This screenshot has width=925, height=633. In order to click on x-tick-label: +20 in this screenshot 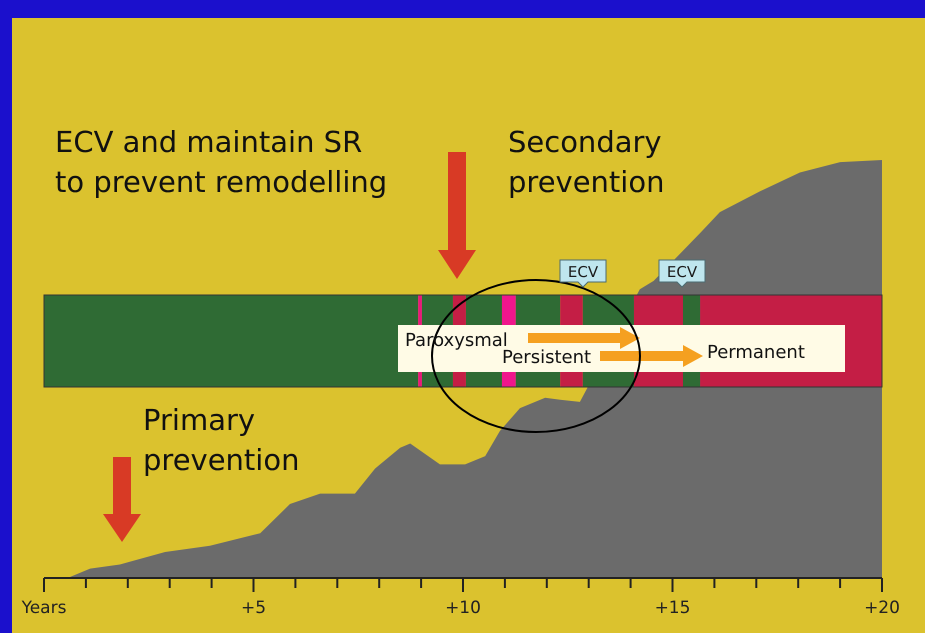, I will do `click(882, 608)`.